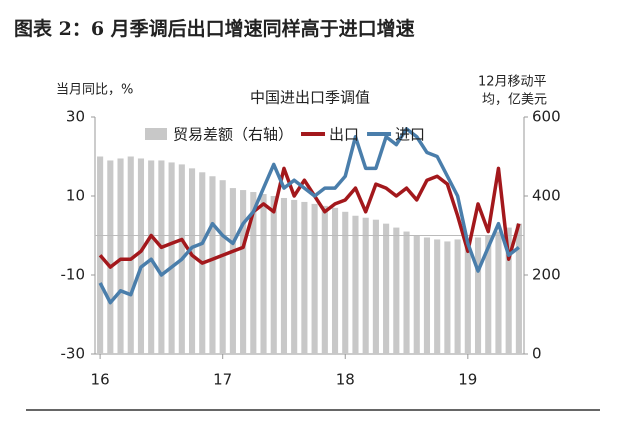  I want to click on y-axis-label: 当月同比，%, so click(94, 90).